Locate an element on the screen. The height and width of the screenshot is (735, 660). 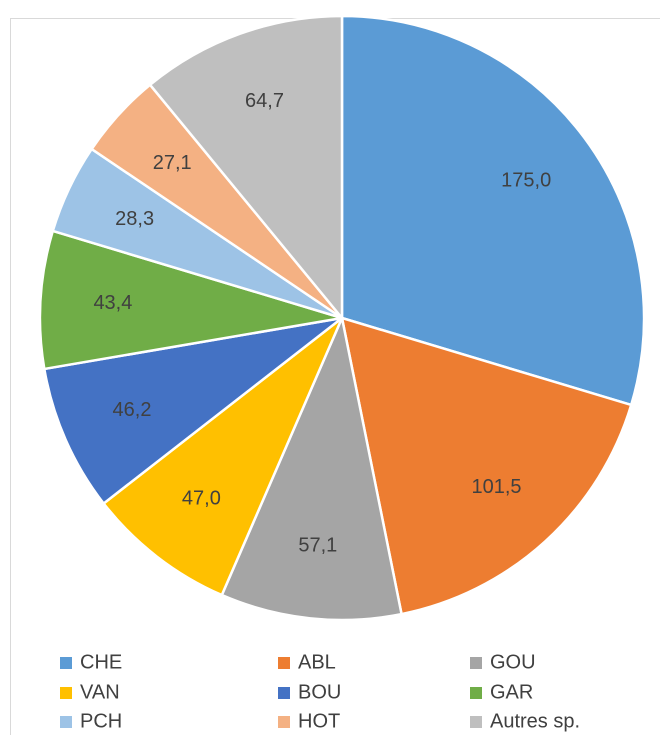
legend-label: CHE is located at coordinates (101, 662).